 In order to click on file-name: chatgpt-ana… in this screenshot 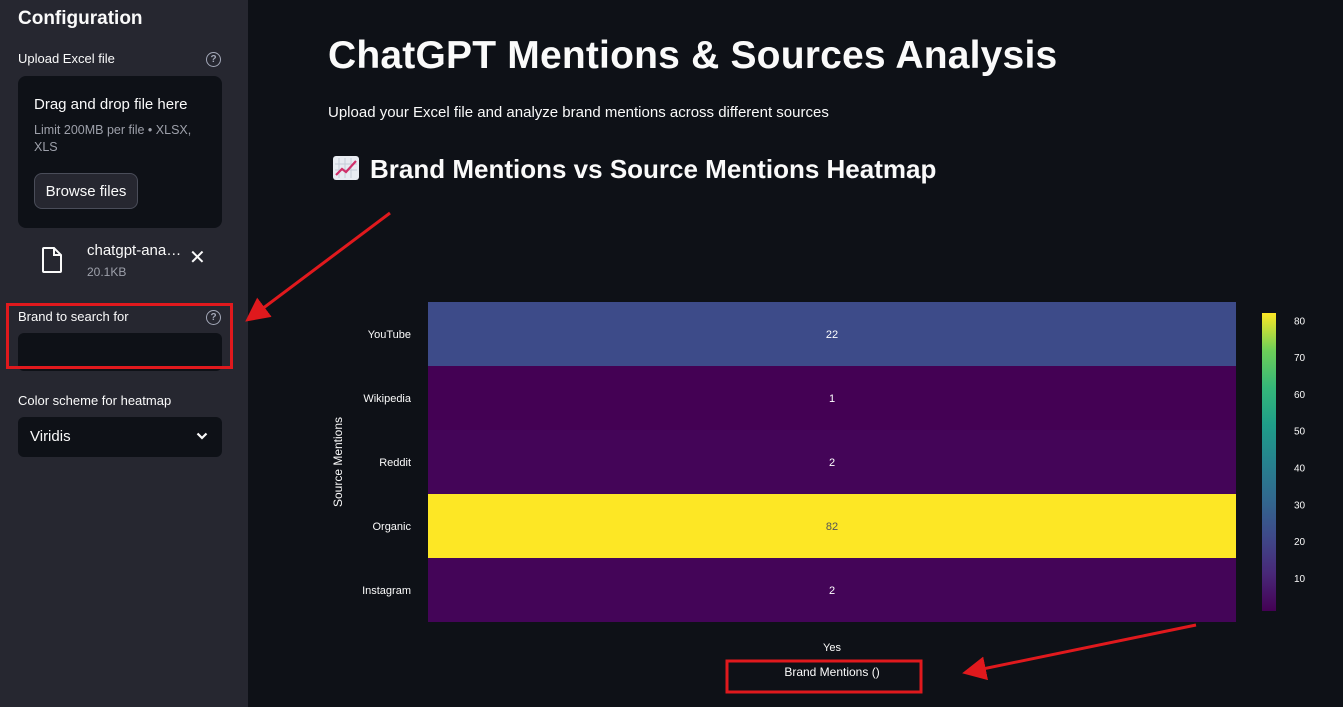, I will do `click(134, 250)`.